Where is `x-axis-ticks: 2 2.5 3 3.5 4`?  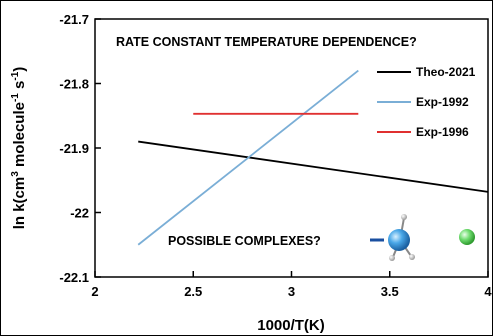
x-axis-ticks: 2 2.5 3 3.5 4 is located at coordinates (291, 285).